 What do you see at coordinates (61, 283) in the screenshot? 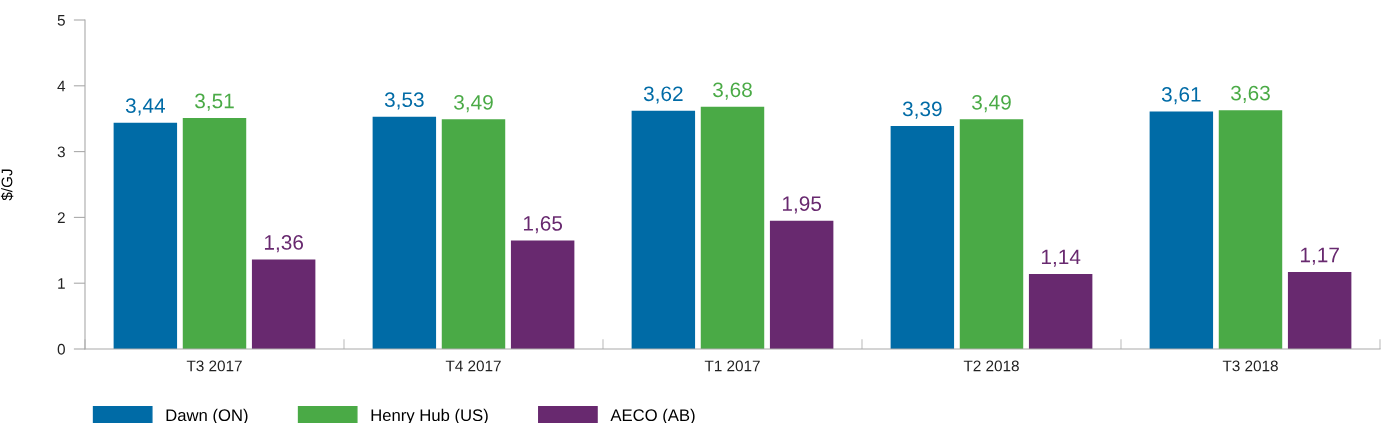
I see `y-tick-label: 1` at bounding box center [61, 283].